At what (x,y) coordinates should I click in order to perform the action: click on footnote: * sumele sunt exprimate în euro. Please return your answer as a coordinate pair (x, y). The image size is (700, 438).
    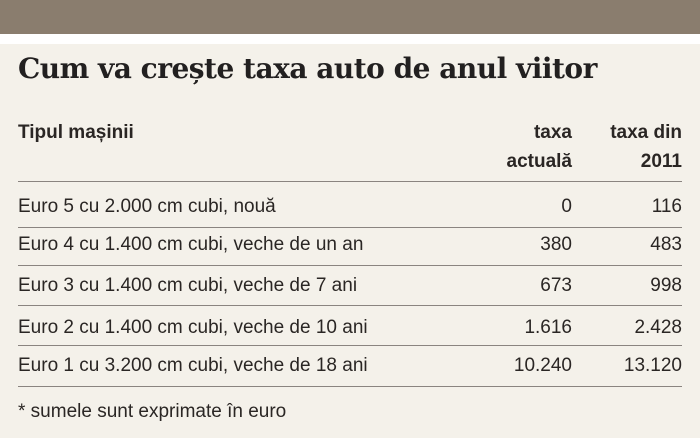
    Looking at the image, I should click on (152, 411).